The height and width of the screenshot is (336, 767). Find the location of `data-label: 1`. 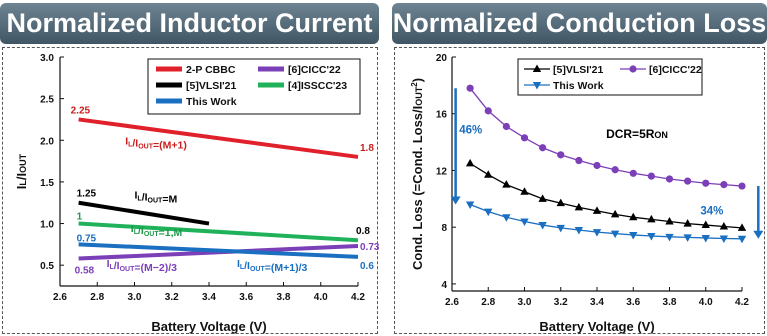

data-label: 1 is located at coordinates (80, 217).